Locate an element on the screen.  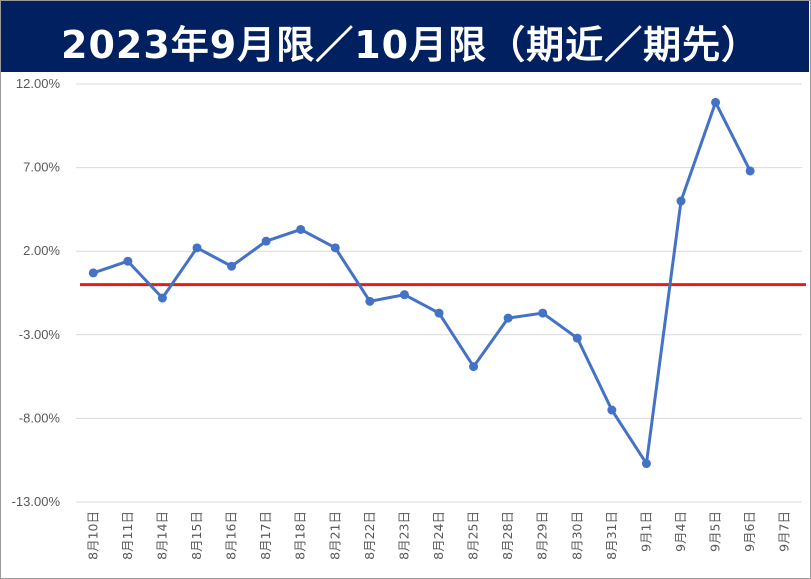
x-tick-label: 8月21日 is located at coordinates (334, 535).